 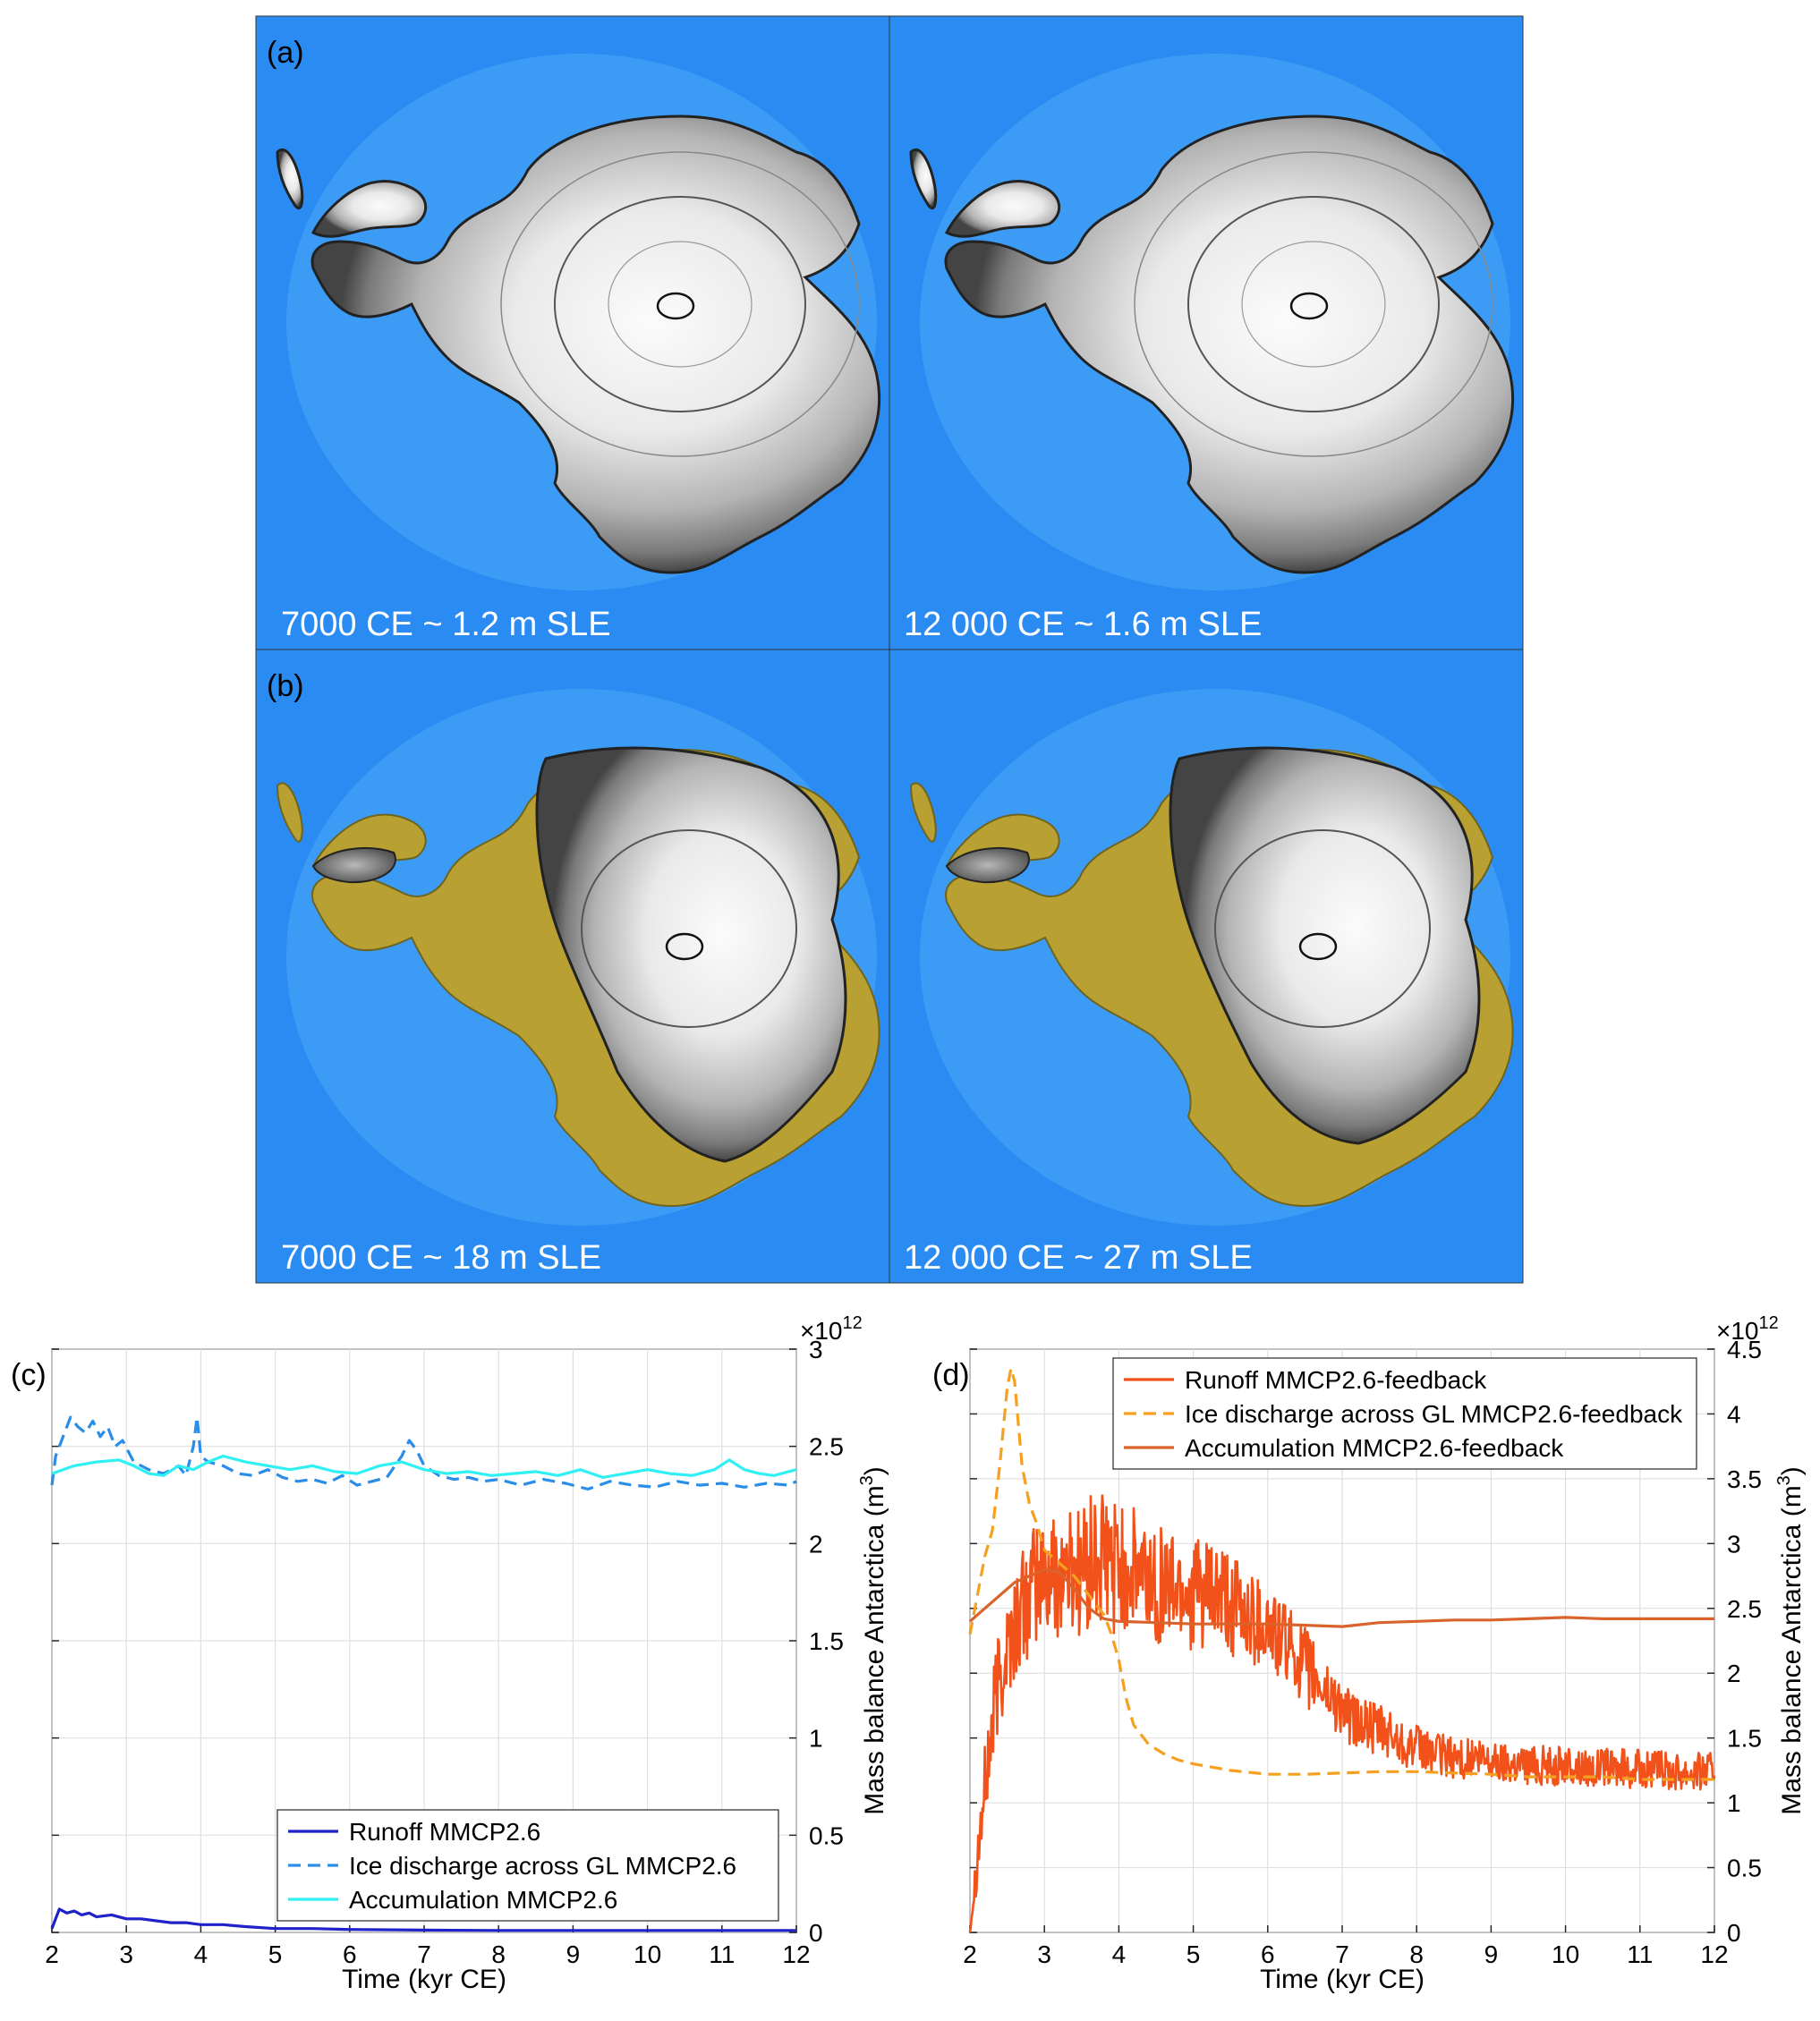 What do you see at coordinates (1734, 1933) in the screenshot?
I see `chart-d-ytick-label-0: 0` at bounding box center [1734, 1933].